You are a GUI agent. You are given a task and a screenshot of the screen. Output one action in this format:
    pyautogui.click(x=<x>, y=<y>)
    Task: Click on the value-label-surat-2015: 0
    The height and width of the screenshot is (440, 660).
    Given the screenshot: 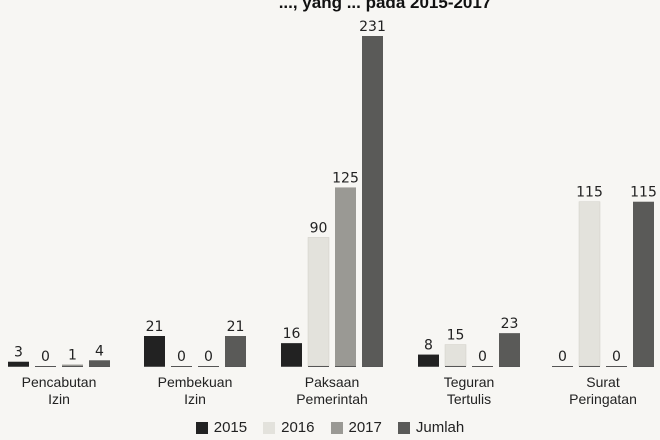 What is the action you would take?
    pyautogui.click(x=562, y=357)
    